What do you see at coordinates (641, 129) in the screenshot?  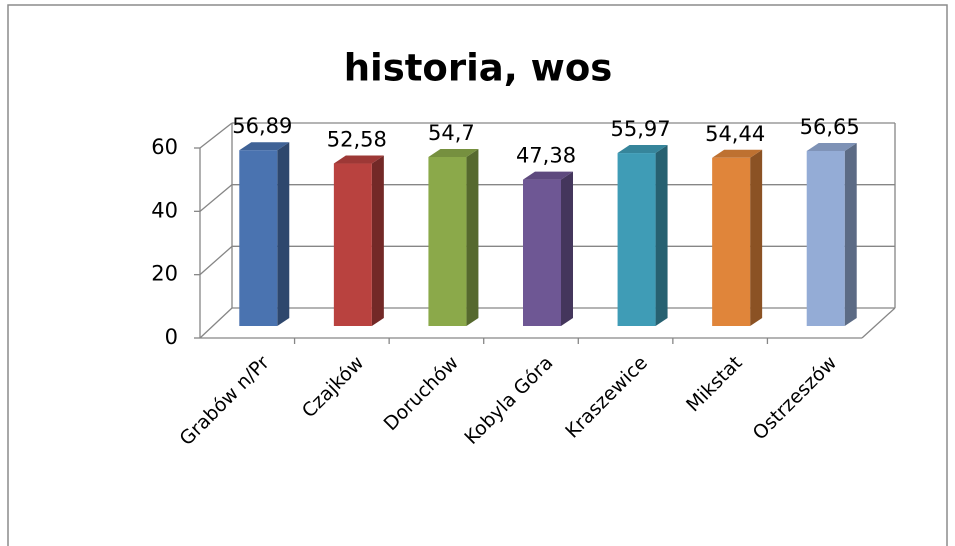 I see `value-label: 55,97` at bounding box center [641, 129].